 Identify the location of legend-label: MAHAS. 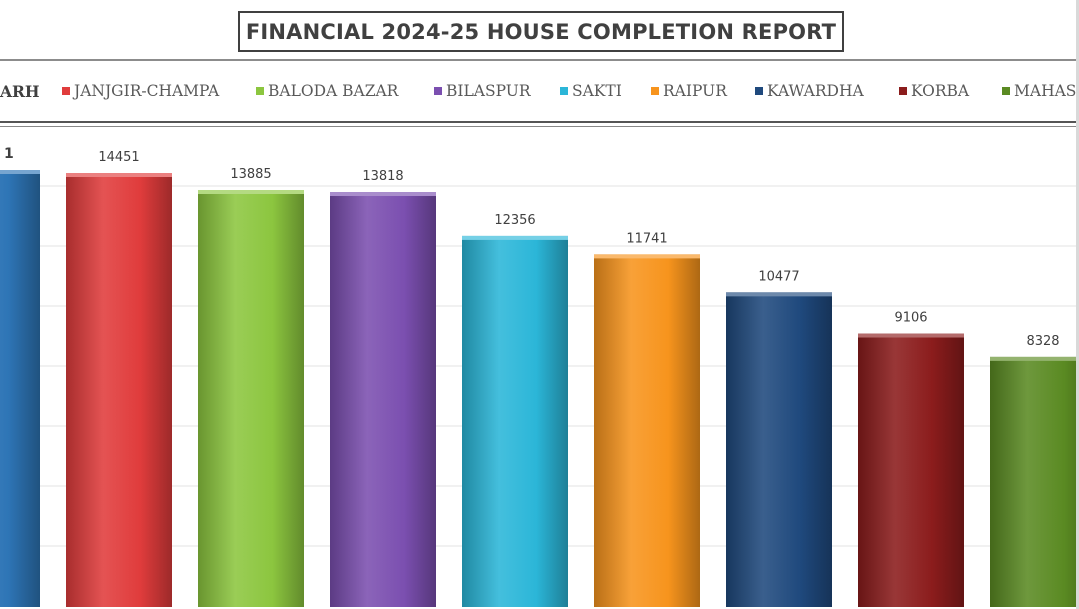
(1045, 91).